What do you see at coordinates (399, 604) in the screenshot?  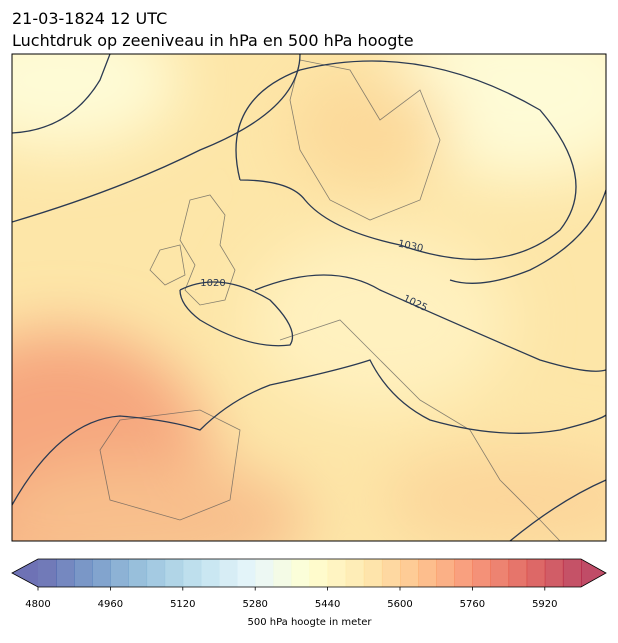 I see `colorbar-tick-label: 5600` at bounding box center [399, 604].